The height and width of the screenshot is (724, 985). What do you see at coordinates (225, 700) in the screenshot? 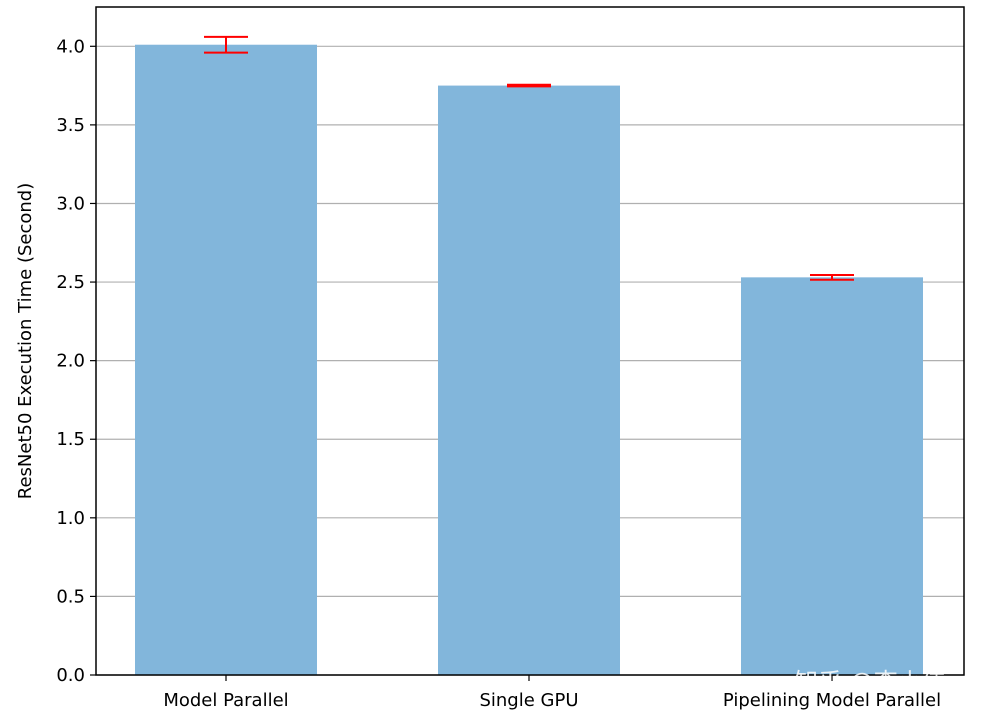
I see `x-tick-label: Model Parallel` at bounding box center [225, 700].